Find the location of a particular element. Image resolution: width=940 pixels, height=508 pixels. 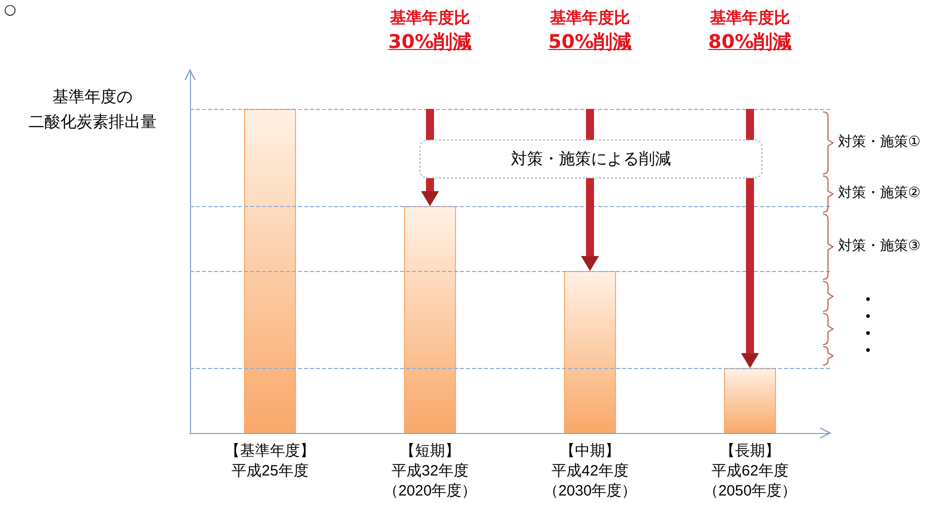

annotation: 対策・施策による削減 is located at coordinates (591, 159).